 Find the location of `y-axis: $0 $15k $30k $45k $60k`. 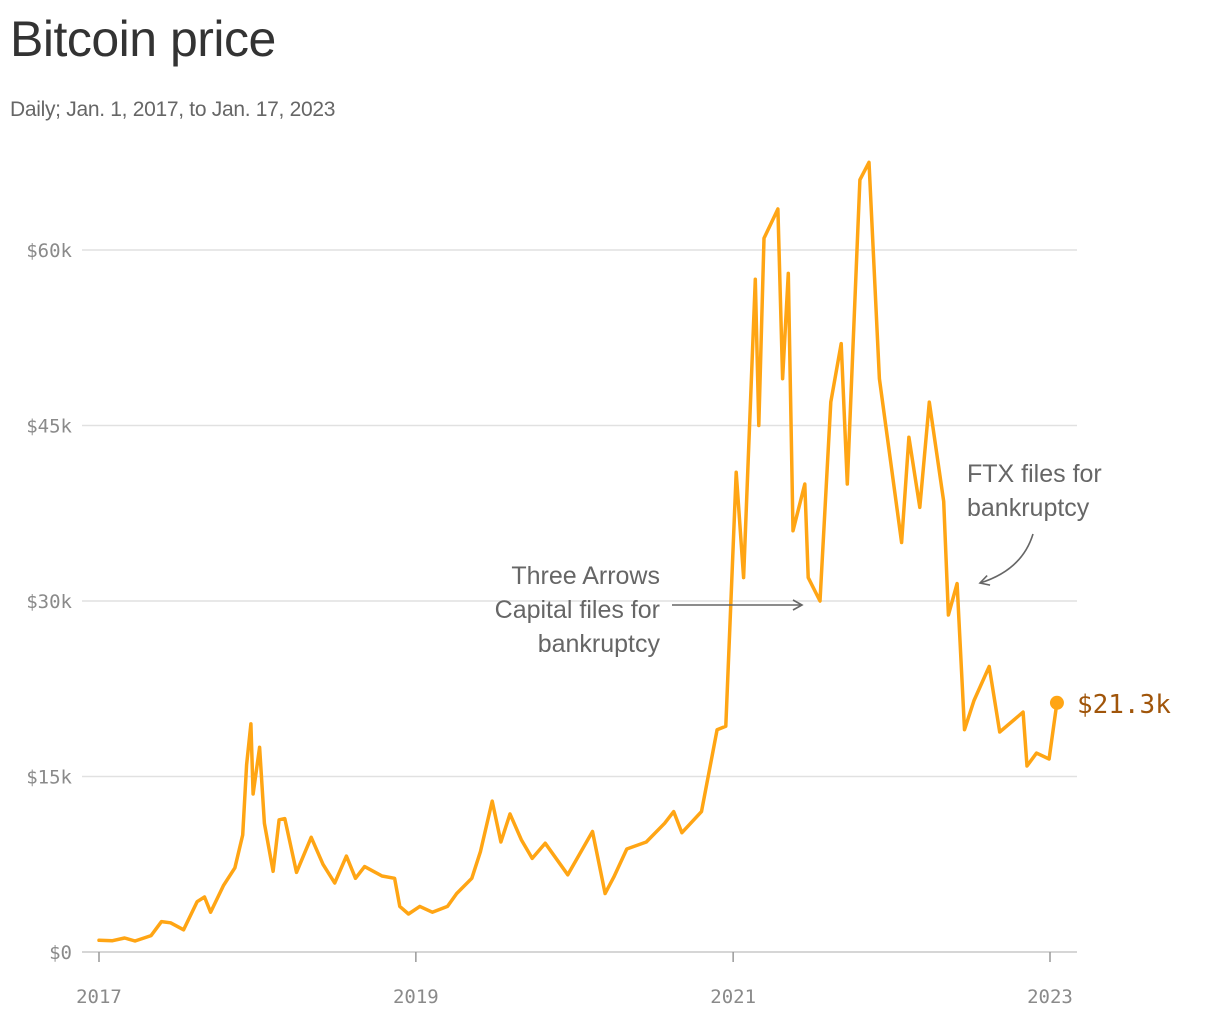

y-axis: $0 $15k $30k $45k $60k is located at coordinates (49, 602).